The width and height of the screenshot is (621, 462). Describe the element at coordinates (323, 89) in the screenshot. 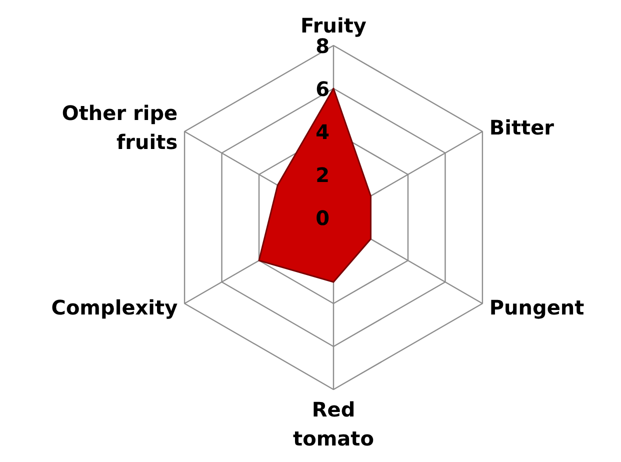

I see `y-tick-label: 6` at that location.